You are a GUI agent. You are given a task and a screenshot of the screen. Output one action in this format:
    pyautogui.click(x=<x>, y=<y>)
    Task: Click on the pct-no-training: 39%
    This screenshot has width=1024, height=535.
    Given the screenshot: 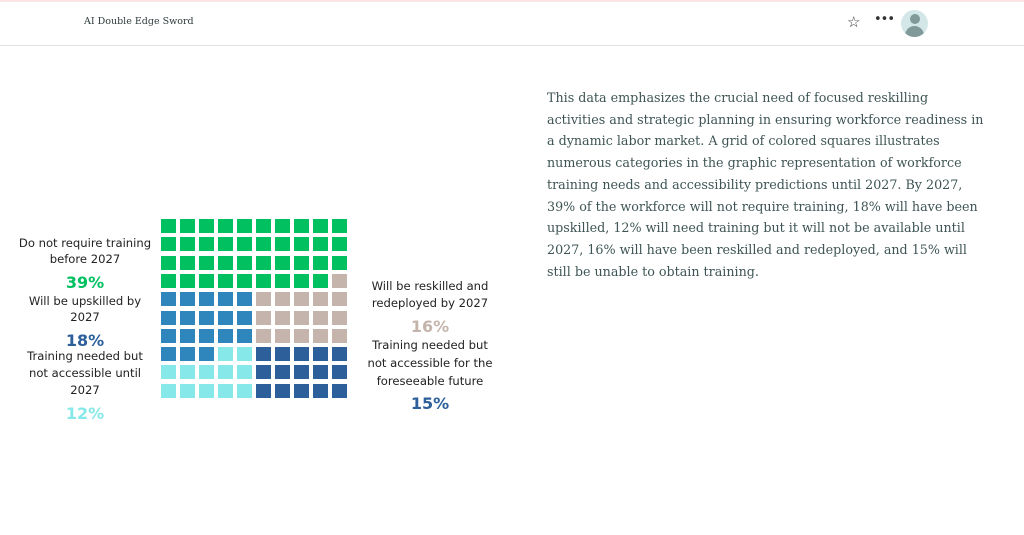 What is the action you would take?
    pyautogui.click(x=85, y=282)
    